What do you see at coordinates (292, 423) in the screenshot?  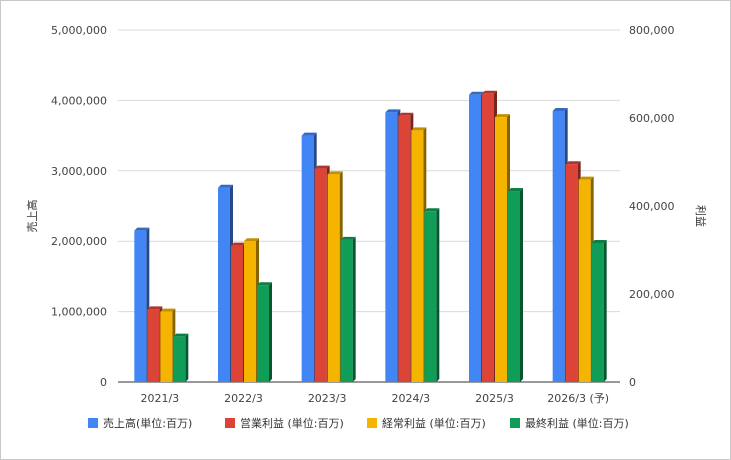 I see `legend-label: 営業利益 (単位:百万)` at bounding box center [292, 423].